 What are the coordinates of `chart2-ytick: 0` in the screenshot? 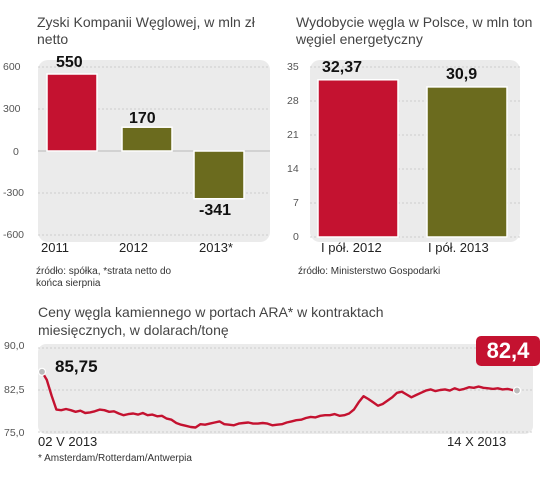 It's located at (296, 237).